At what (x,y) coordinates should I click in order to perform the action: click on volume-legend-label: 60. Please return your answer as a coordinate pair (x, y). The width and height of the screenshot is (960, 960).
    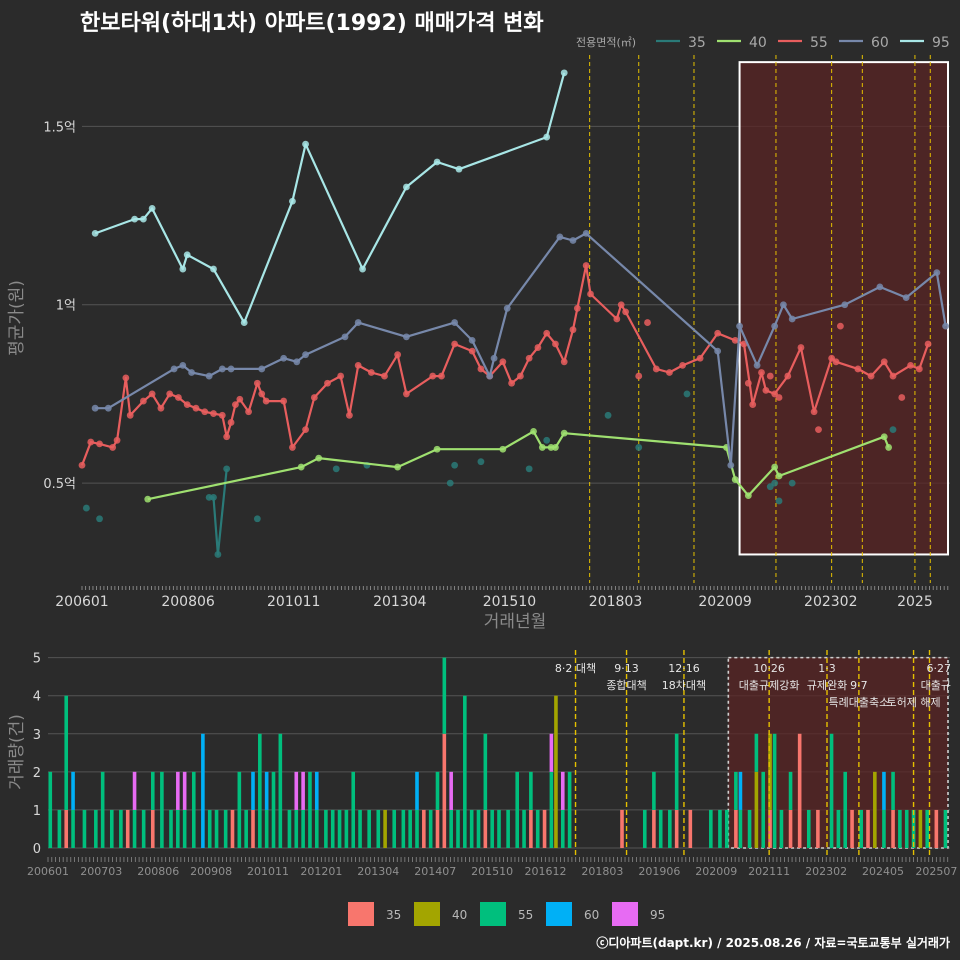
    Looking at the image, I should click on (591, 915).